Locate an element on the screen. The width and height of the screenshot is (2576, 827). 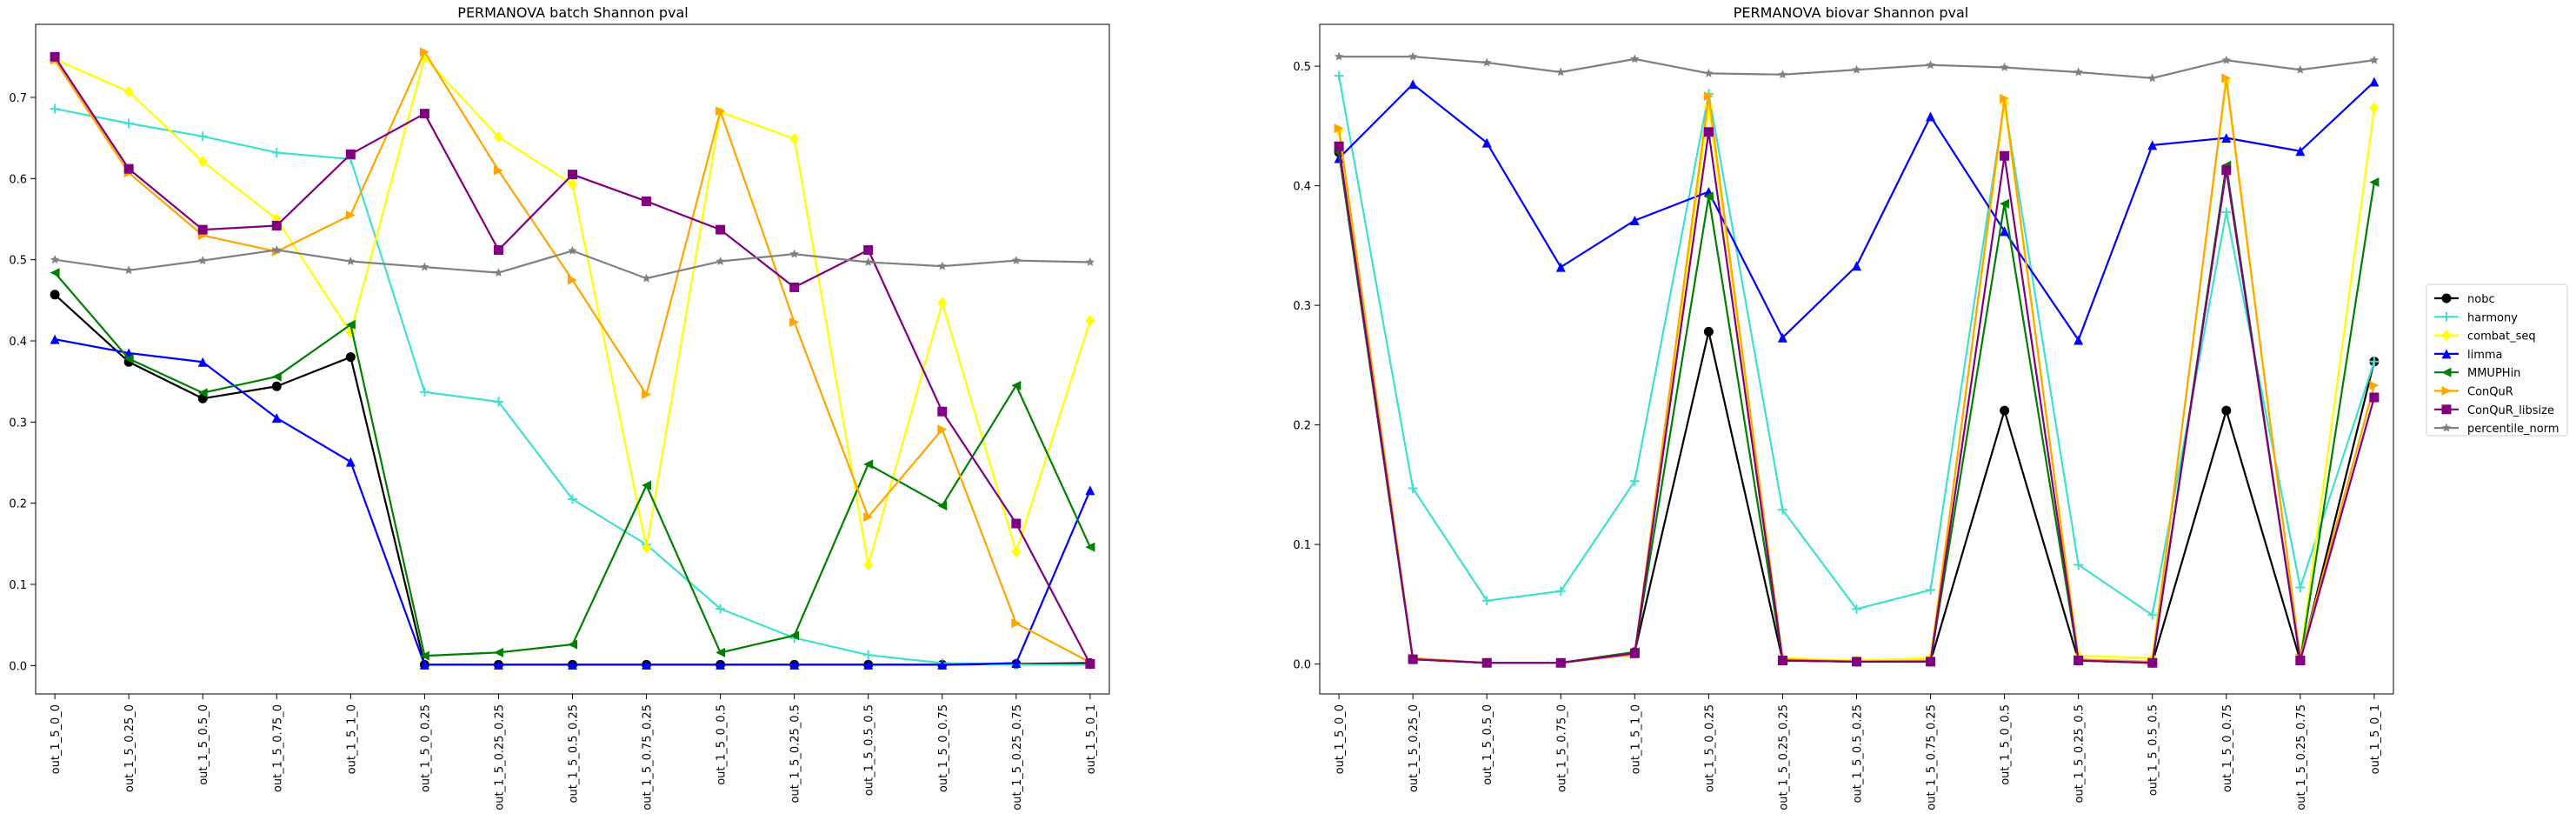
biovar-y-tick-label: 0.2 is located at coordinates (1302, 426).